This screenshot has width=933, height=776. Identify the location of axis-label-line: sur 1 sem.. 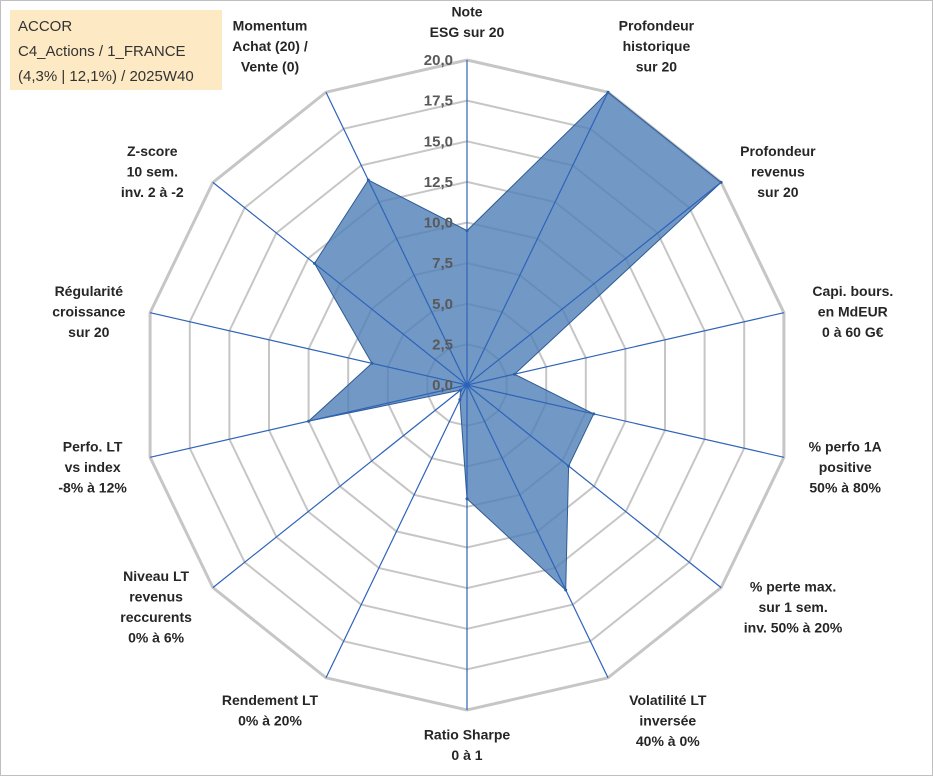
(792, 607).